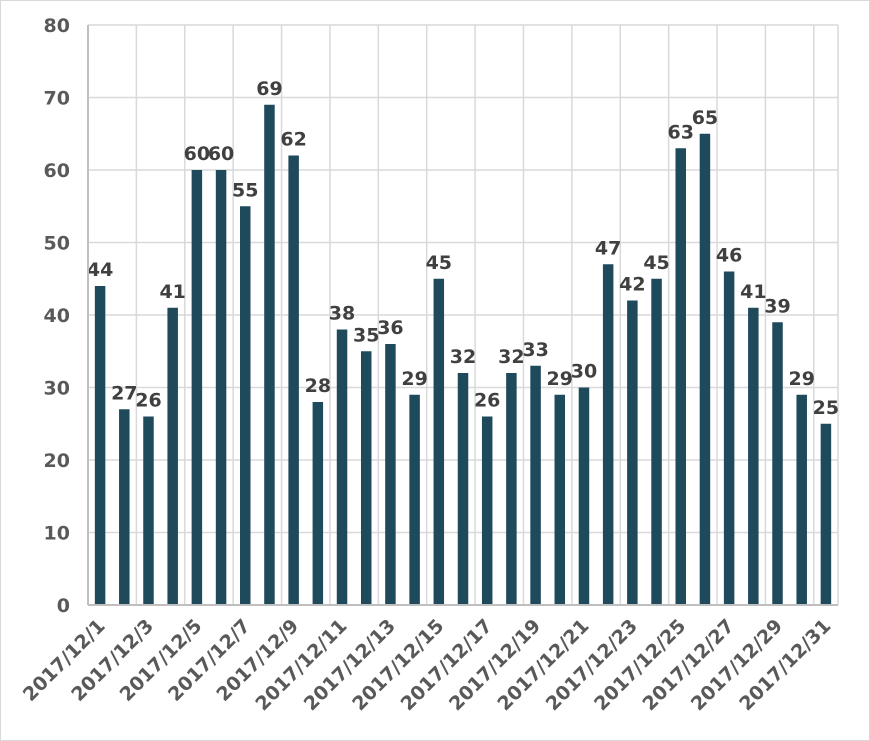  Describe the element at coordinates (100, 270) in the screenshot. I see `data-label: 44` at that location.